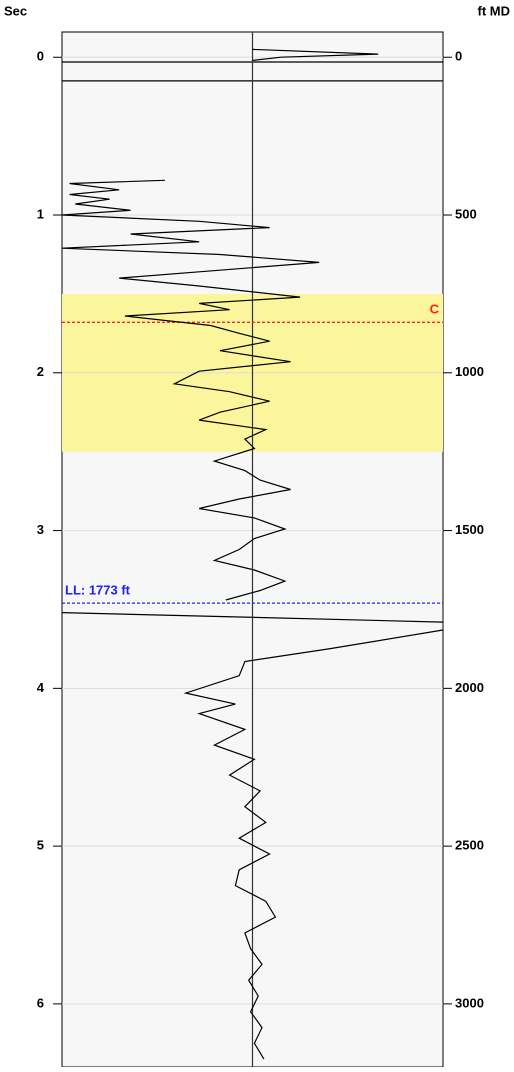 Image resolution: width=514 pixels, height=1072 pixels. Describe the element at coordinates (40, 213) in the screenshot. I see `y-tick-label: 1` at that location.